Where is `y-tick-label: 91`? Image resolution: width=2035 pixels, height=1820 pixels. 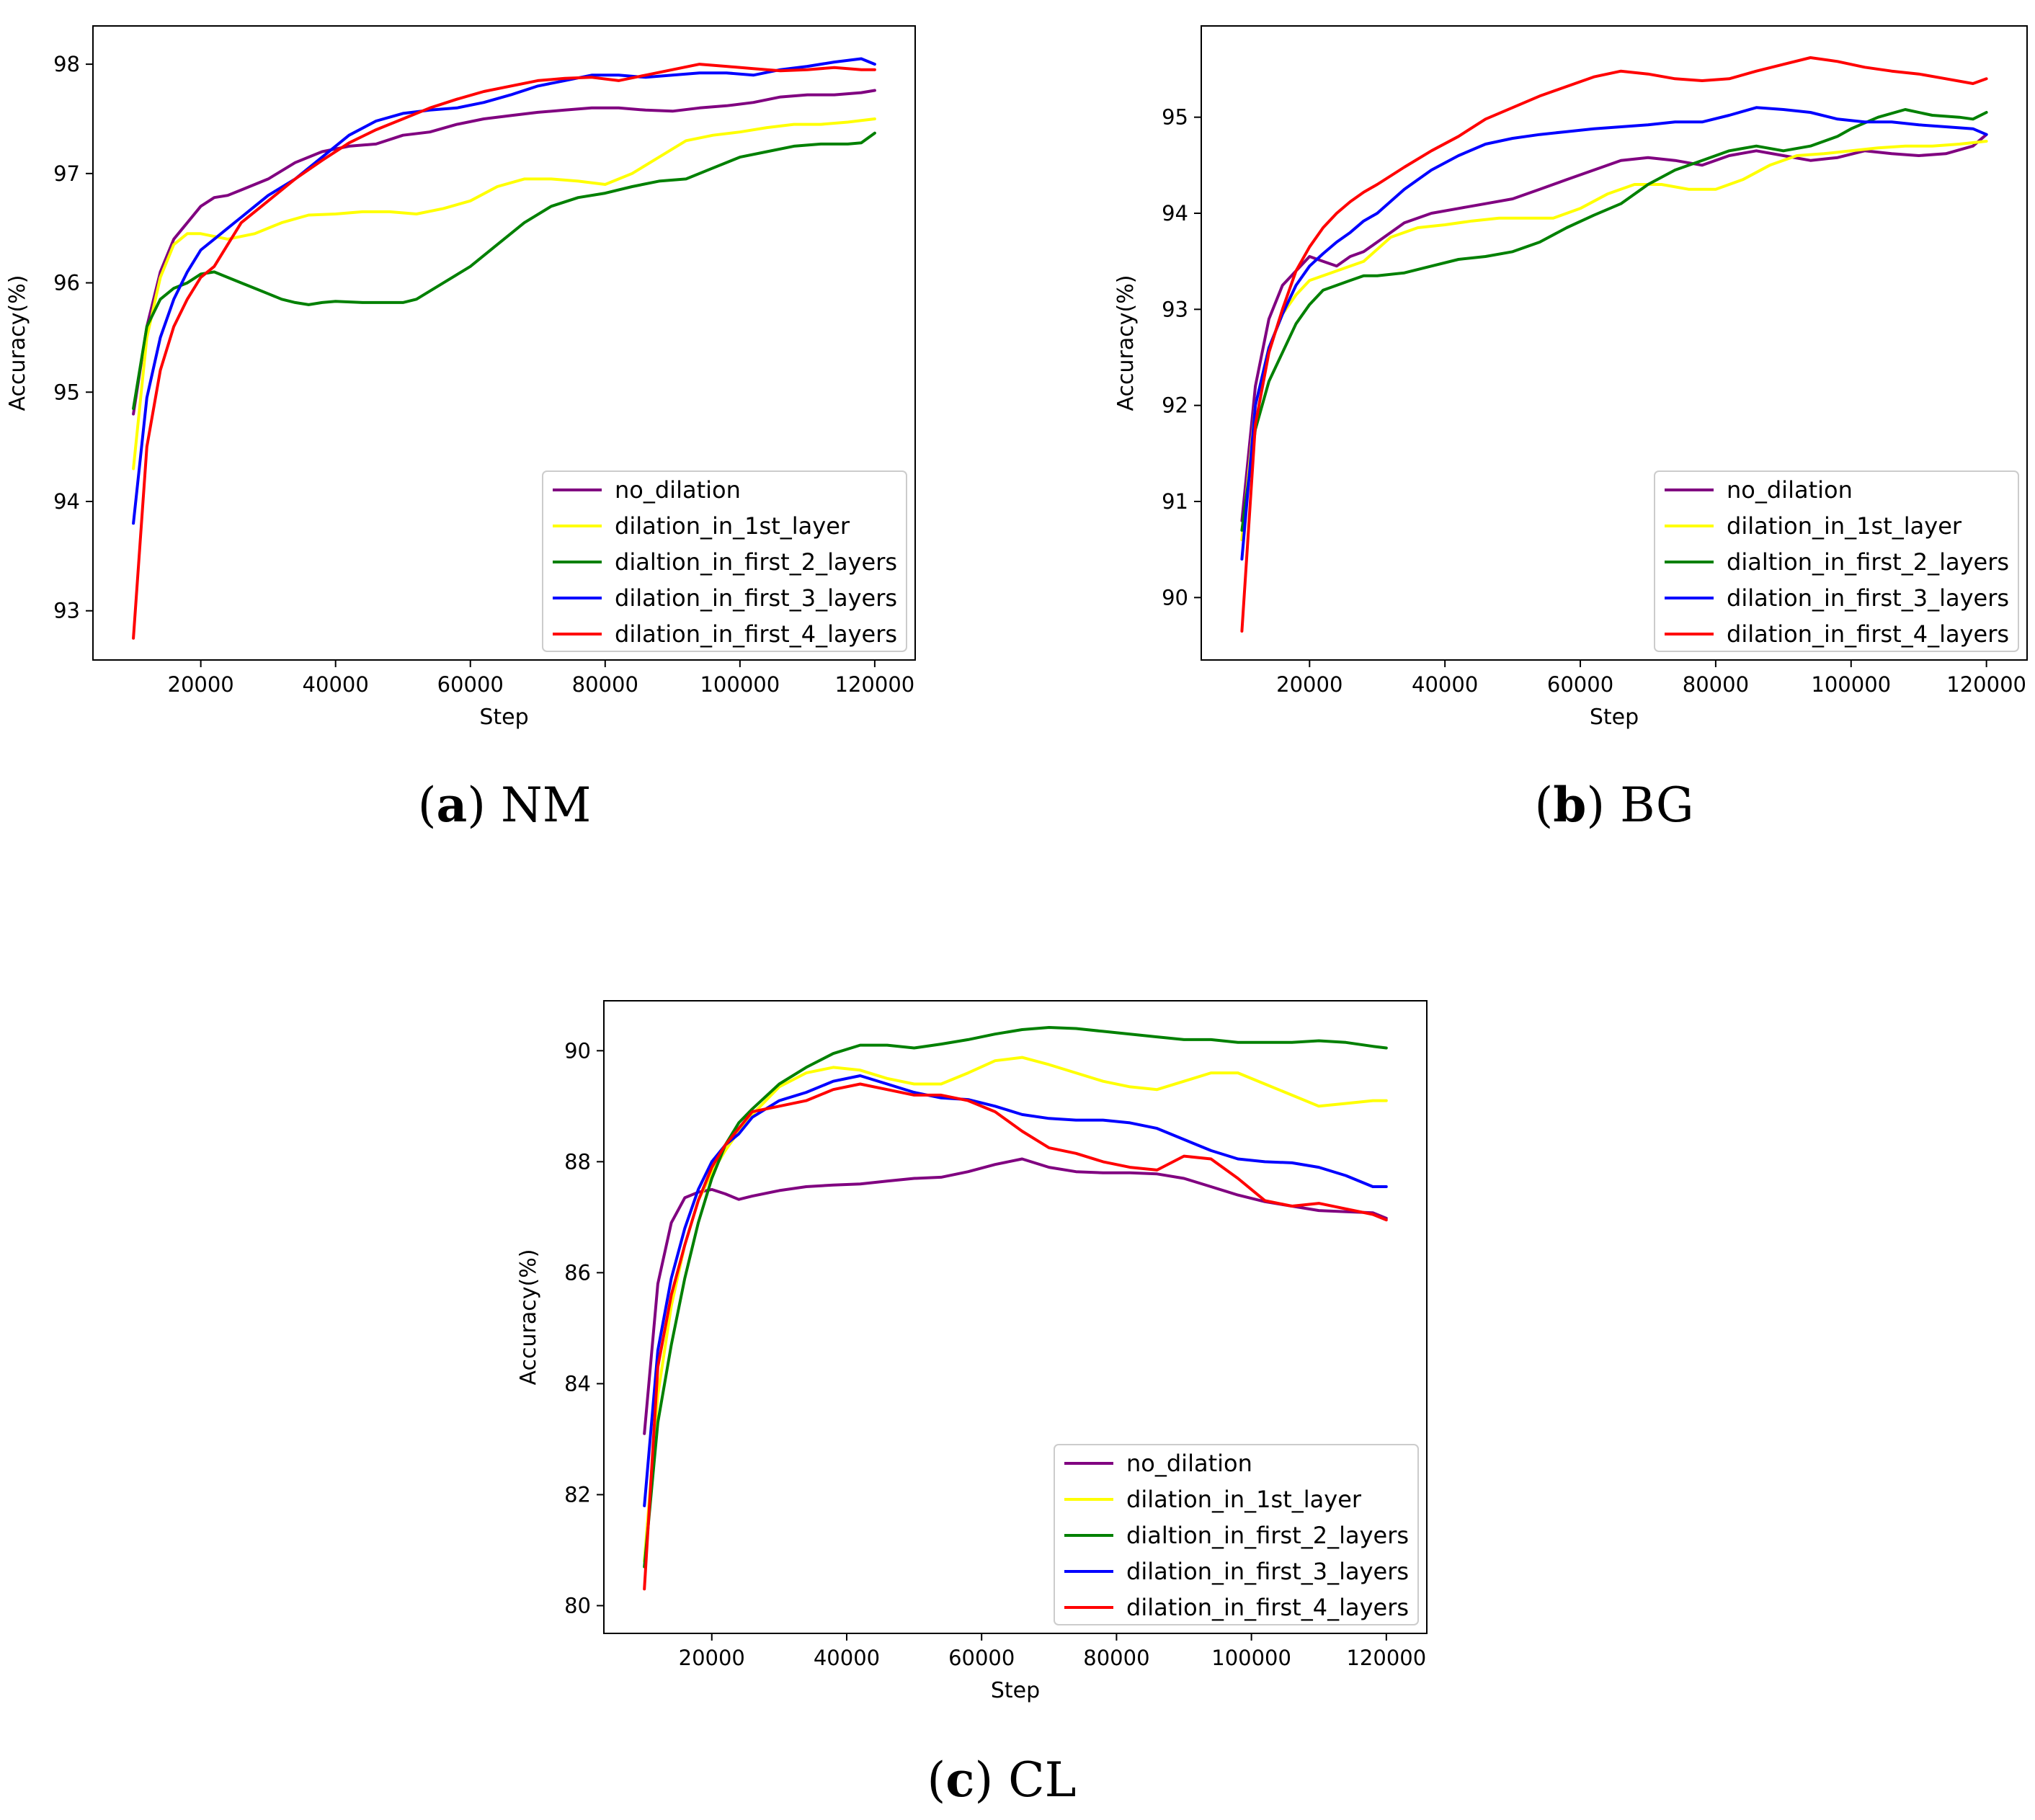
y-tick-label: 91 is located at coordinates (1175, 501).